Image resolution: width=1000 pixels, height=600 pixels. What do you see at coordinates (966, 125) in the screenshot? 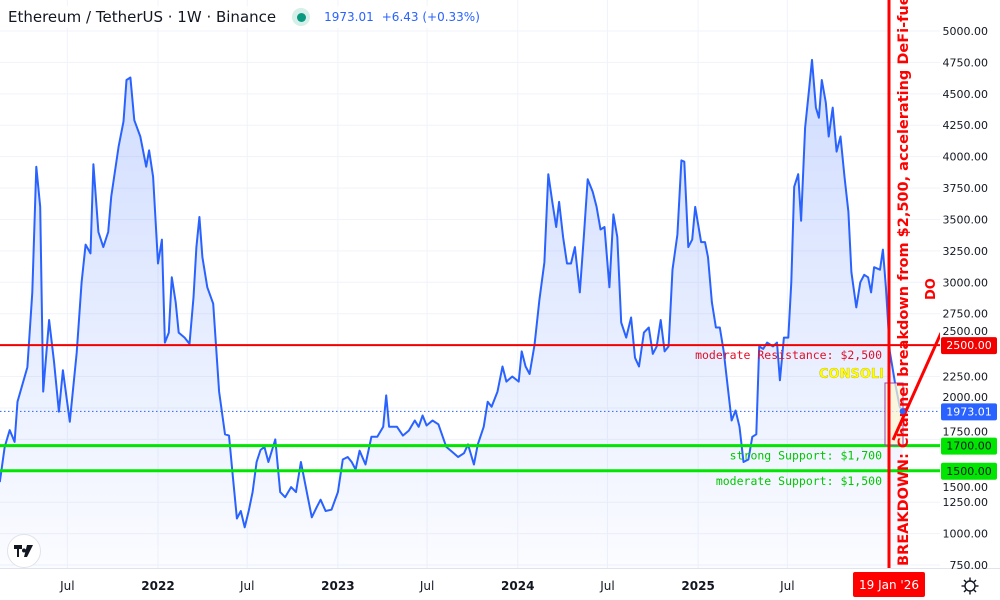
I see `price-tick-label: 4250.00` at bounding box center [966, 125].